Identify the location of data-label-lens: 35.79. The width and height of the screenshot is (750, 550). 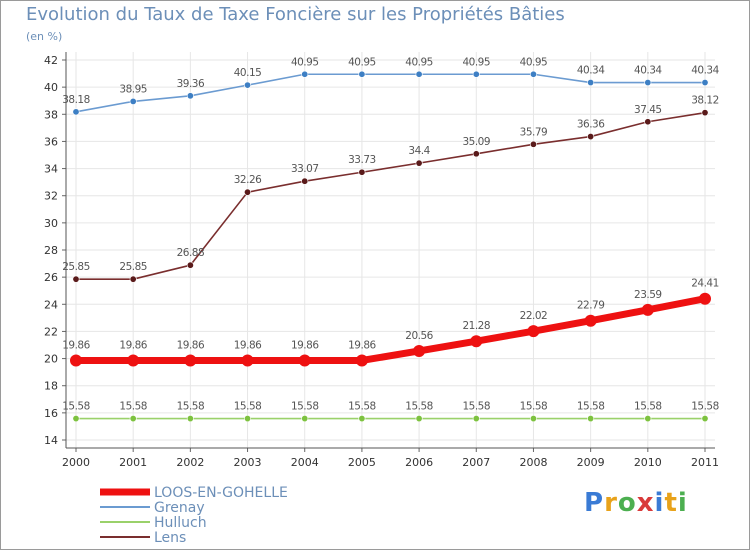
(534, 132).